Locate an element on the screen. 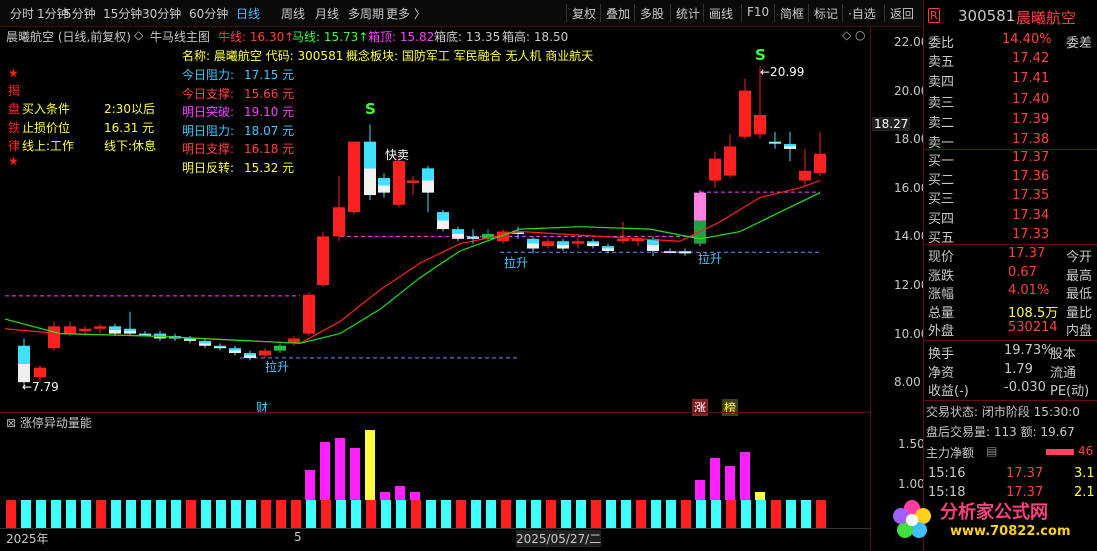  buy-level-label: 买一 is located at coordinates (941, 161).